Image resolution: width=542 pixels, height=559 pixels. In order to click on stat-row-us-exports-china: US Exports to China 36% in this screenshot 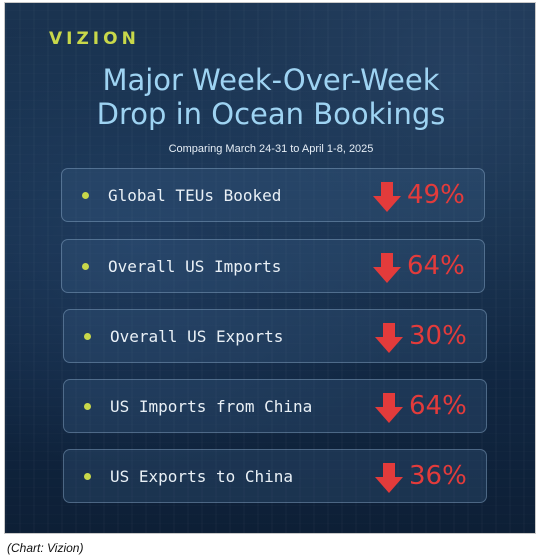, I will do `click(275, 476)`.